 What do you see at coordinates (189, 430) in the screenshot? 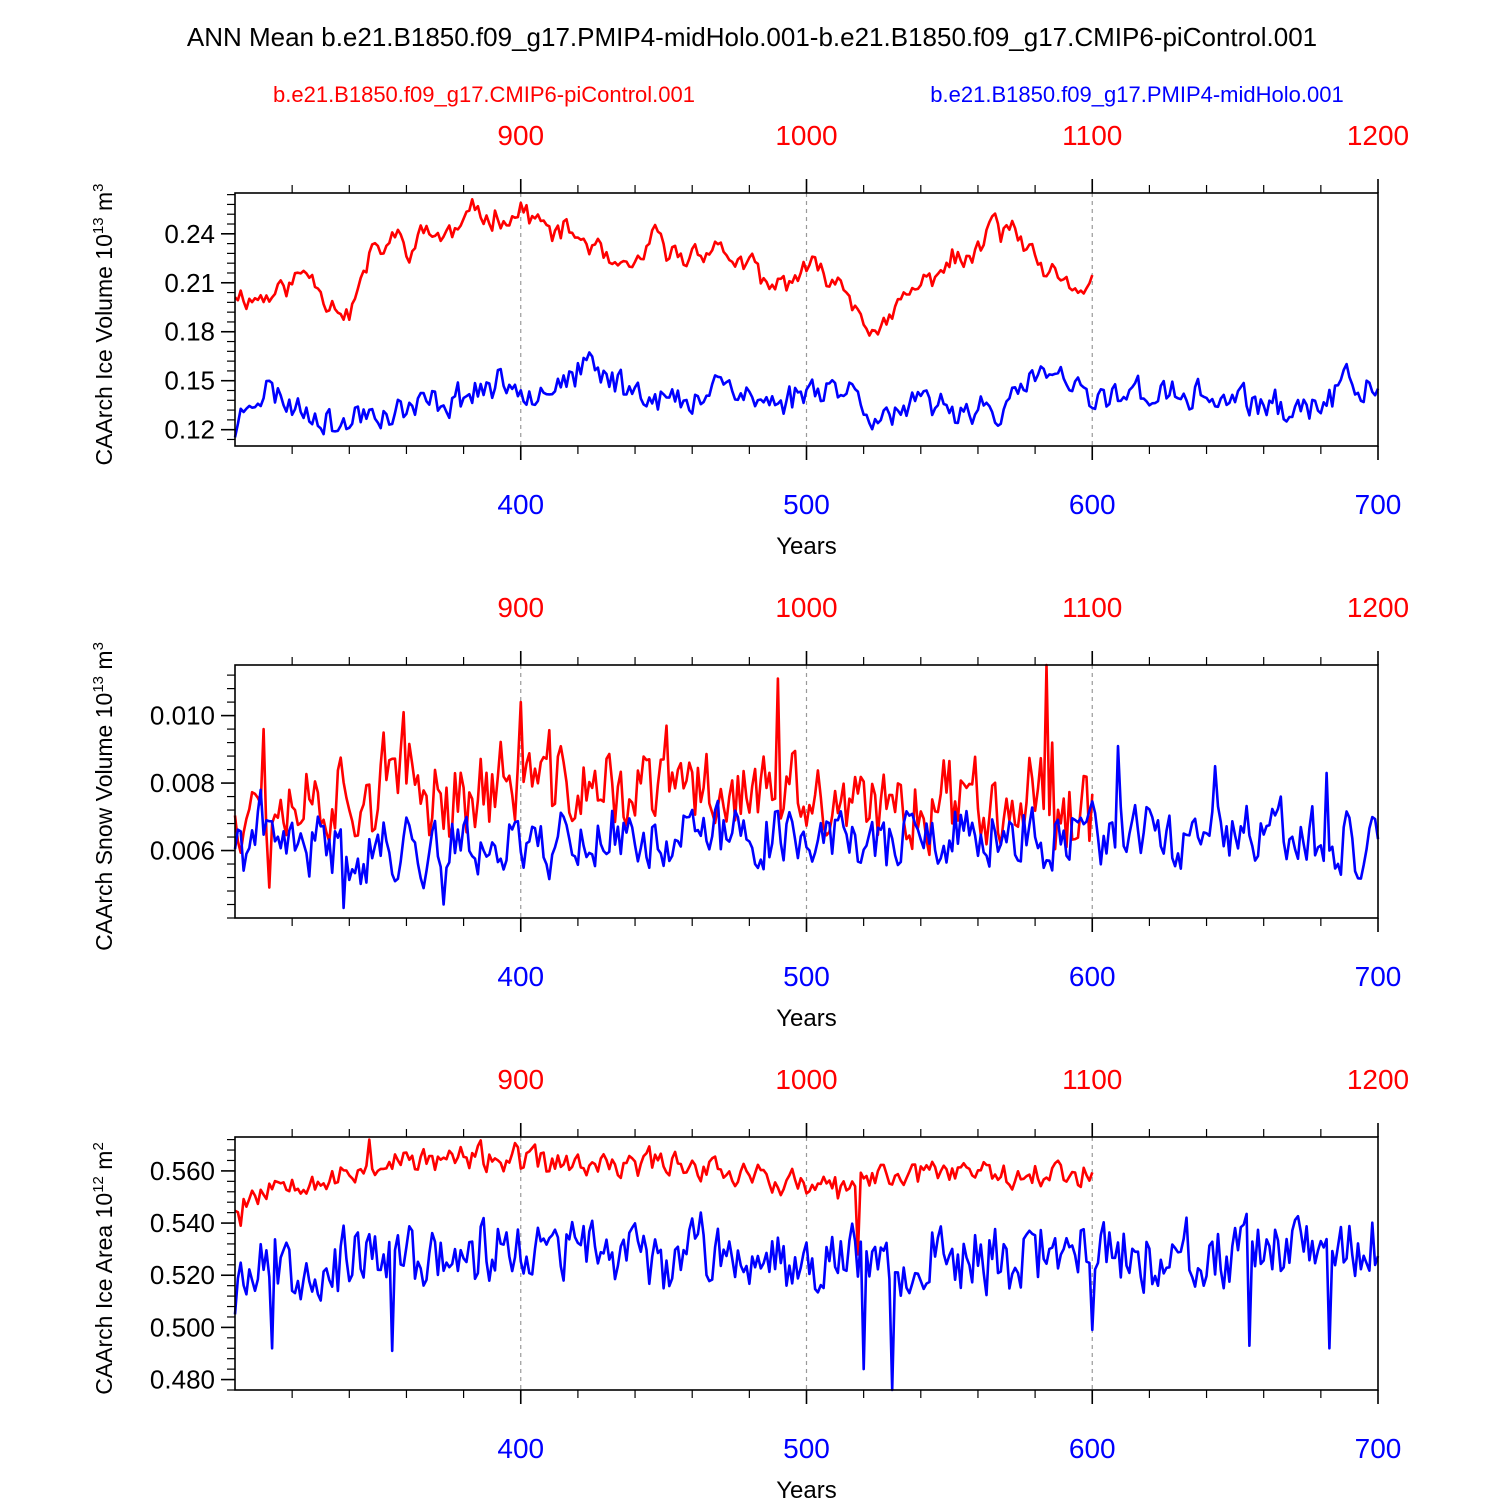
I see `ytick-label: 0.12` at bounding box center [189, 430].